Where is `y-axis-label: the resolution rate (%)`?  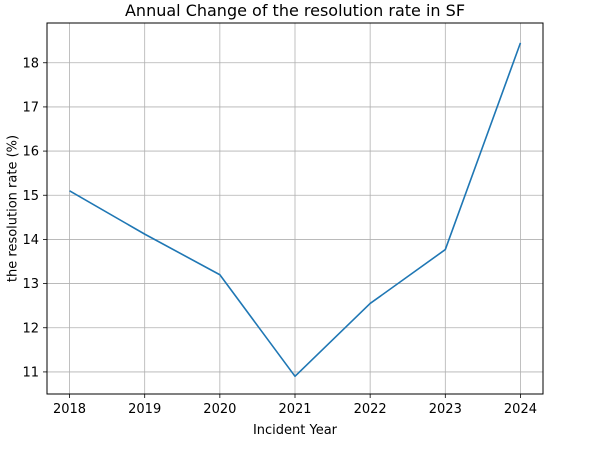 y-axis-label: the resolution rate (%) is located at coordinates (13, 208).